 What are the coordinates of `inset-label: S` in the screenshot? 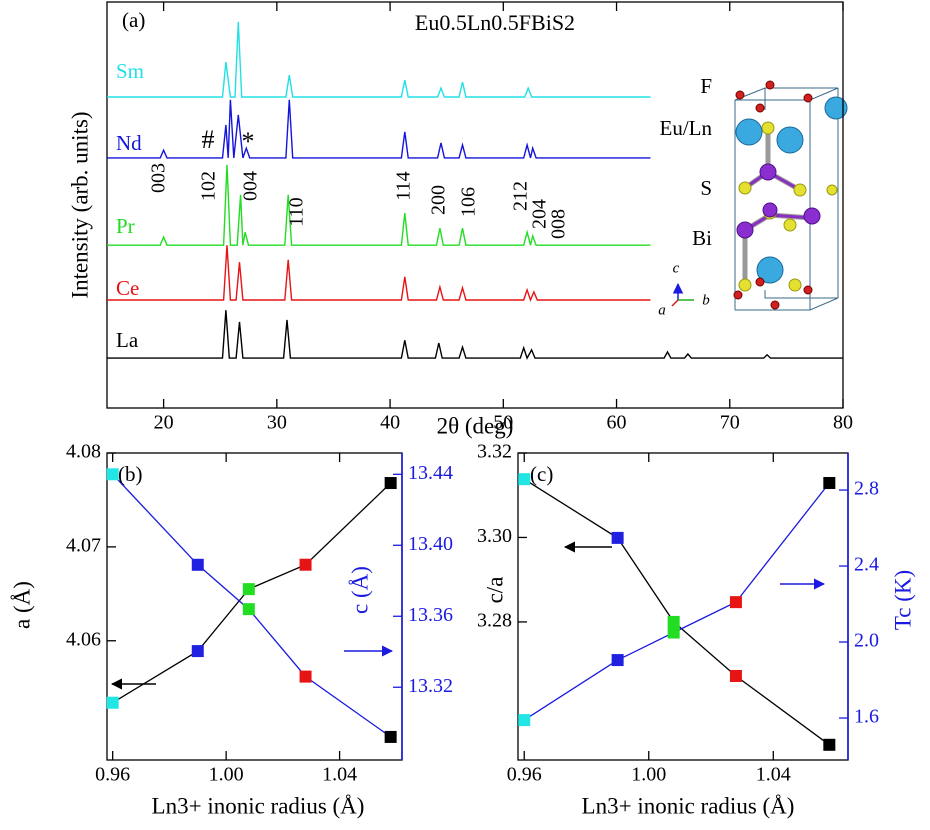 It's located at (706, 188).